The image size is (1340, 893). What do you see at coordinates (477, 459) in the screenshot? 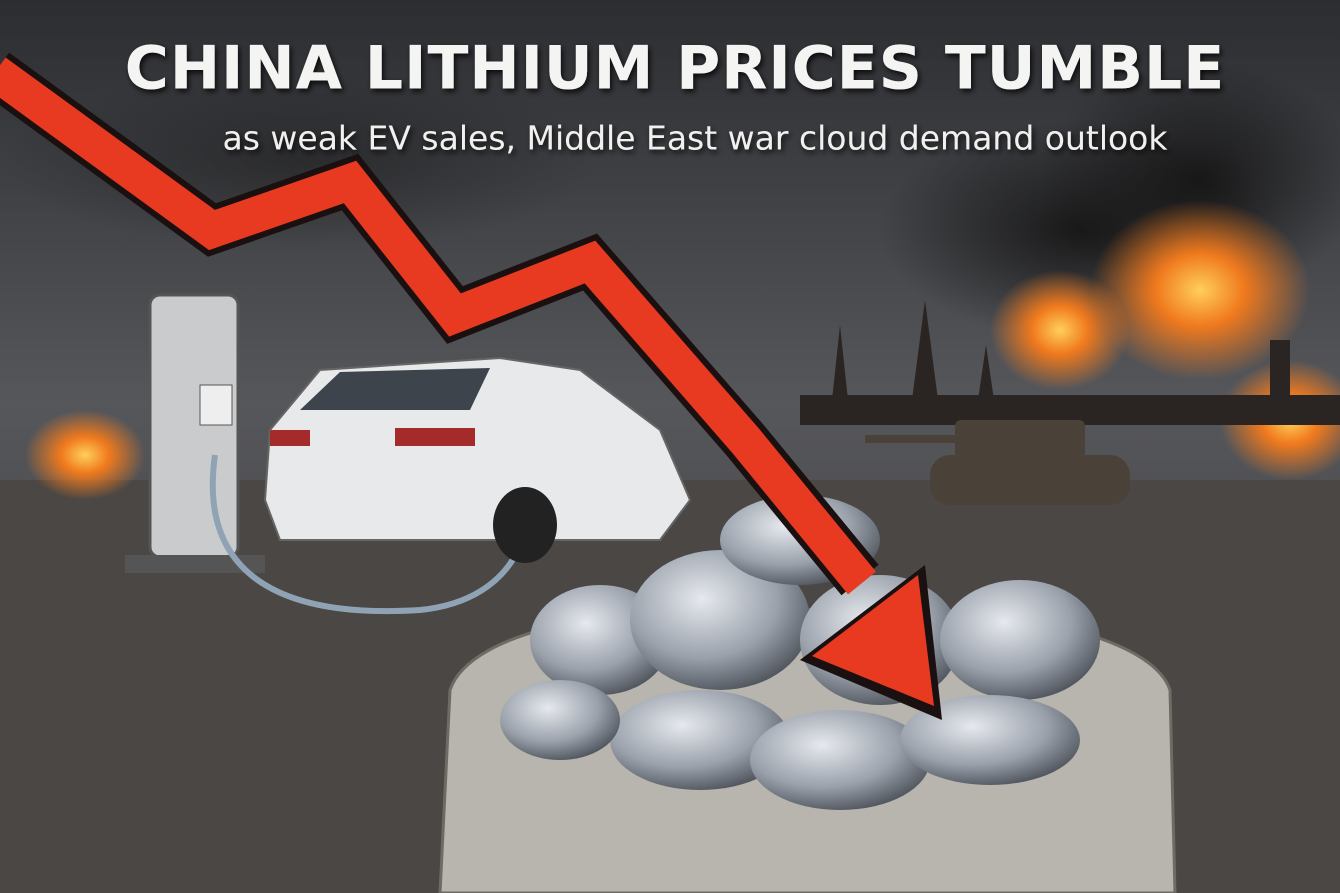
I see `car` at bounding box center [477, 459].